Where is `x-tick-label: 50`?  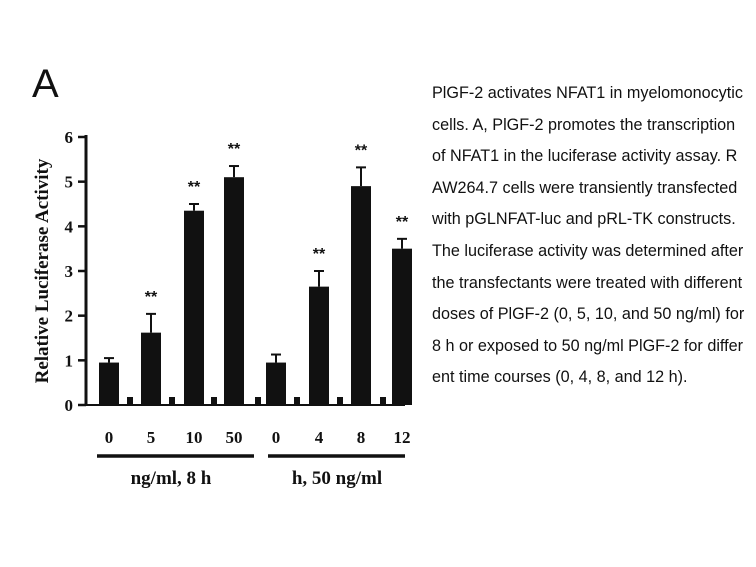 x-tick-label: 50 is located at coordinates (234, 437).